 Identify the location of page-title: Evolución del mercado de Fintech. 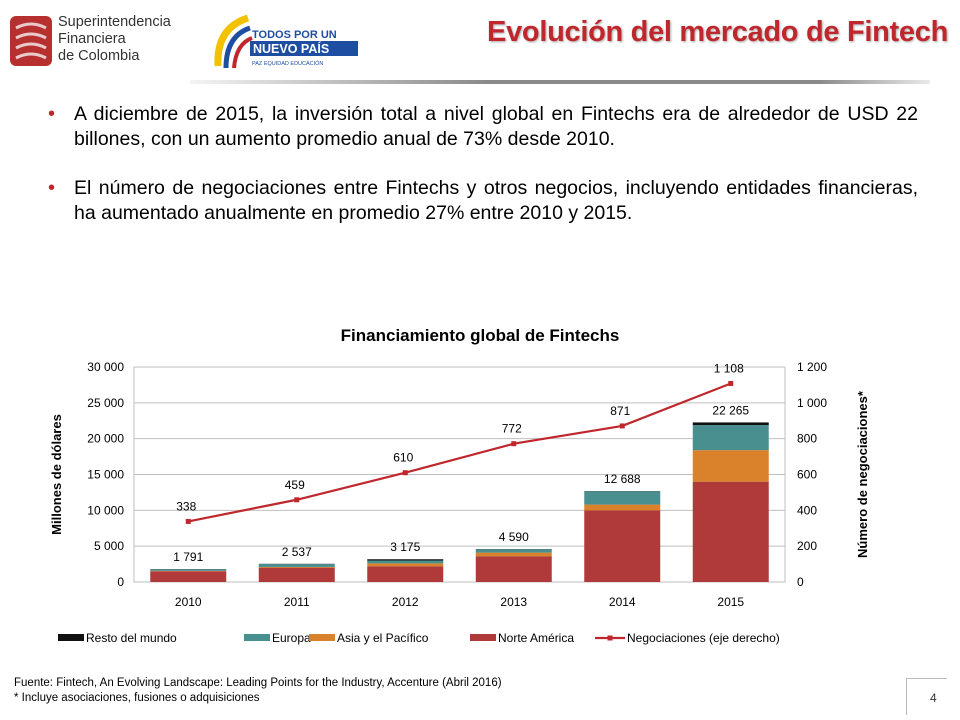
(717, 32).